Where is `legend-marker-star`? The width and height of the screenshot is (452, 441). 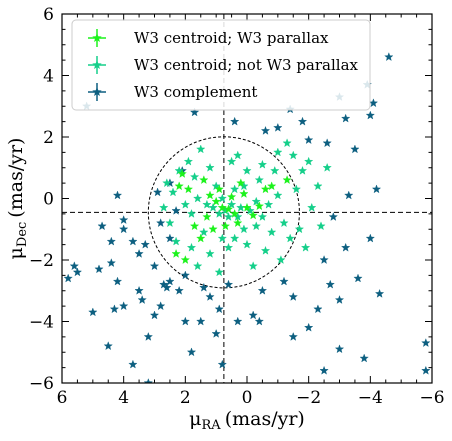 legend-marker-star is located at coordinates (97, 91).